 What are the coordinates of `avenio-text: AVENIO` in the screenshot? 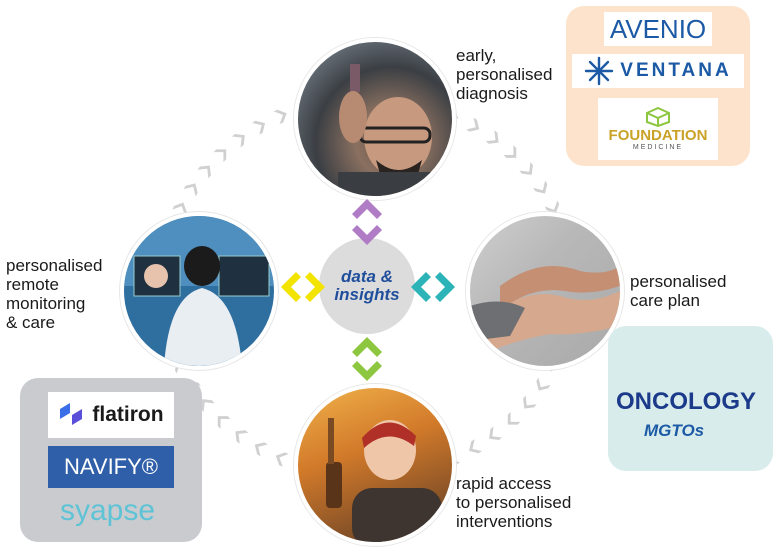 It's located at (658, 28).